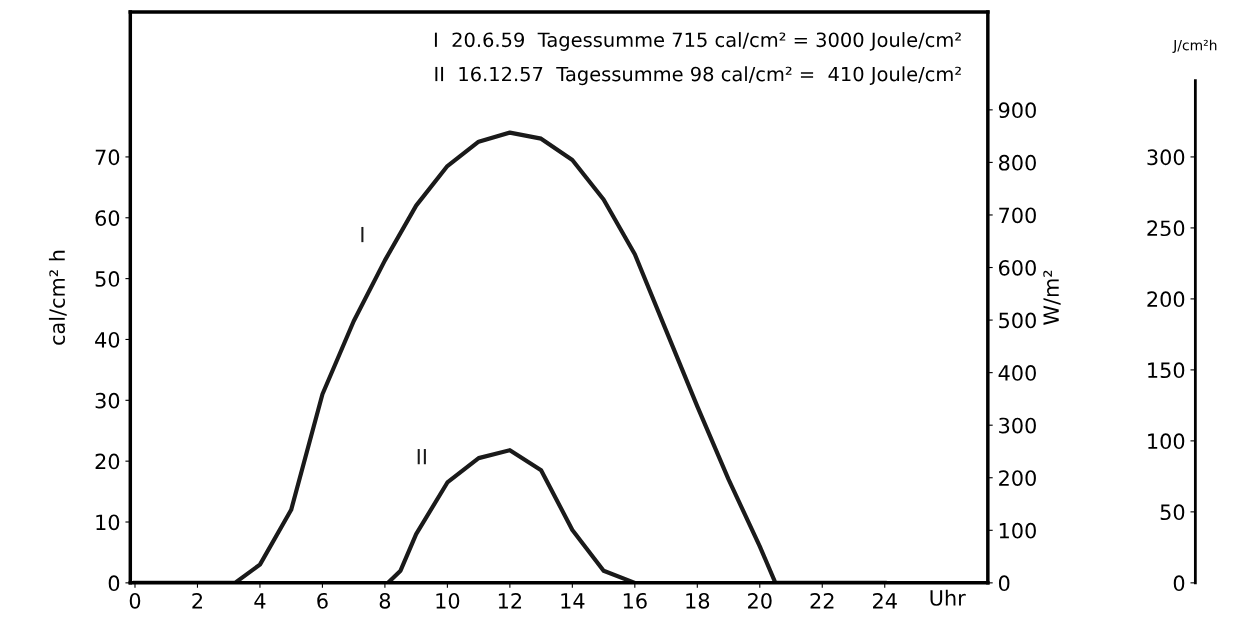  Describe the element at coordinates (1017, 215) in the screenshot. I see `y2-tick-label: 700` at that location.